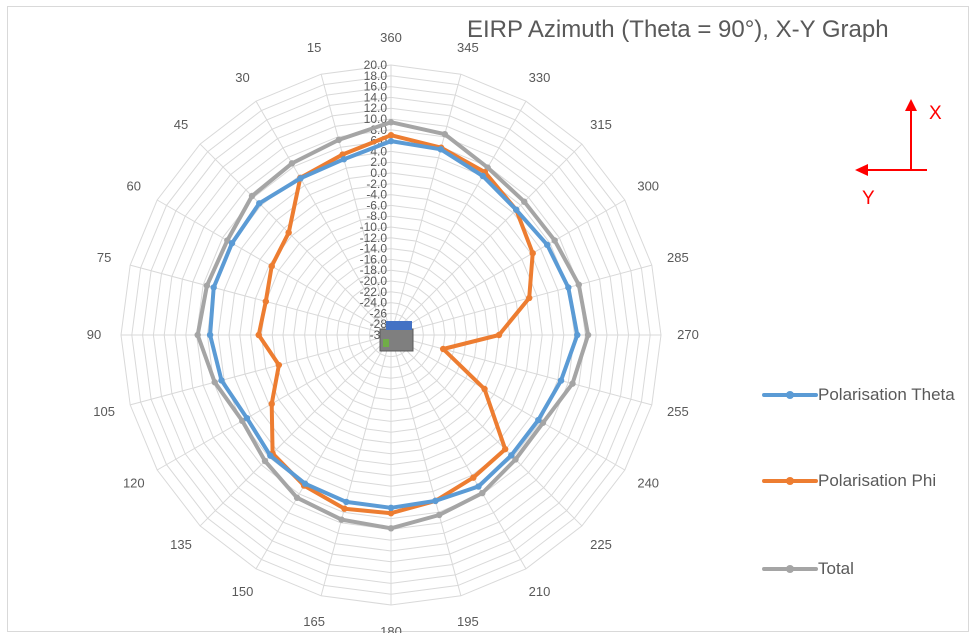 This screenshot has width=972, height=633. I want to click on radial-tick-label: -8.0, so click(376, 216).